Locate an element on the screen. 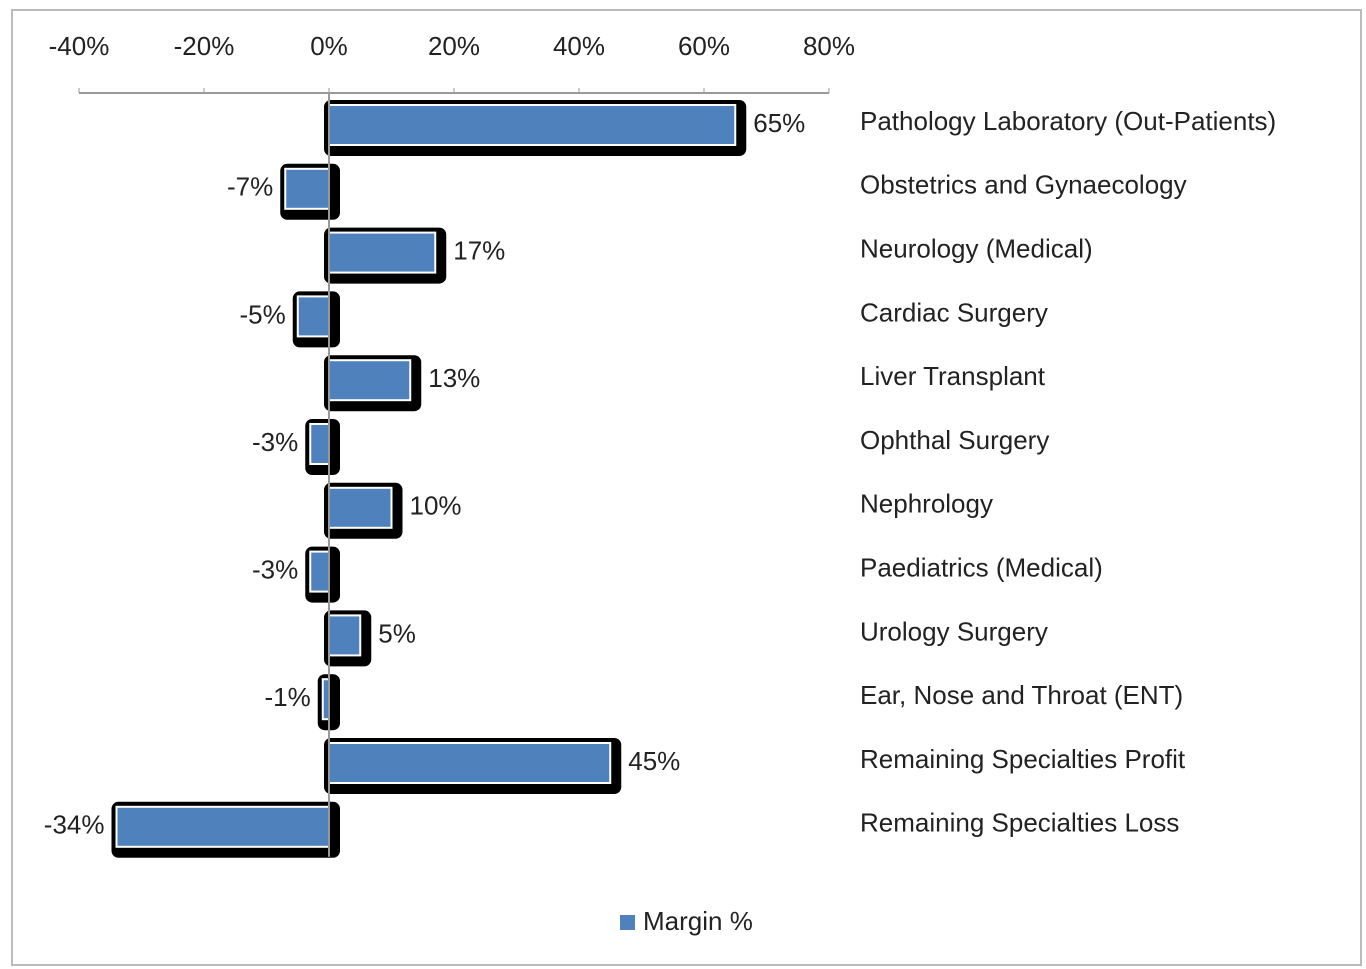  category-label: Pathology Laboratory (Out-Patients) is located at coordinates (1068, 121).